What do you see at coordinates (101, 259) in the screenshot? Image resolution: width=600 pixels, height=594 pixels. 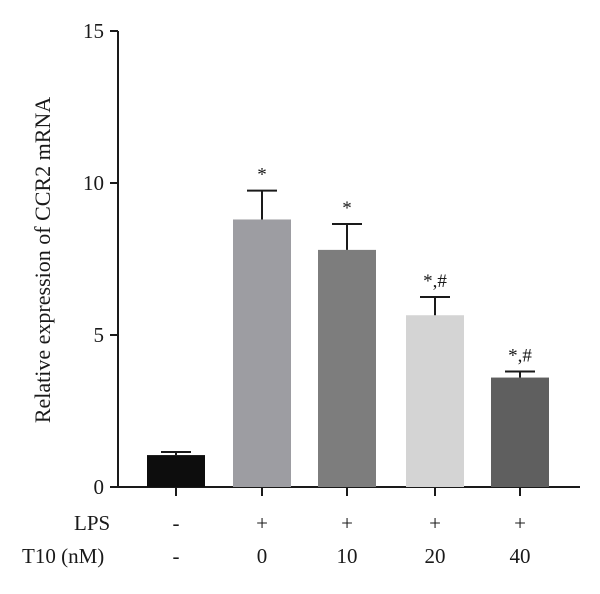 I see `y-axis: 0 5 10 15` at bounding box center [101, 259].